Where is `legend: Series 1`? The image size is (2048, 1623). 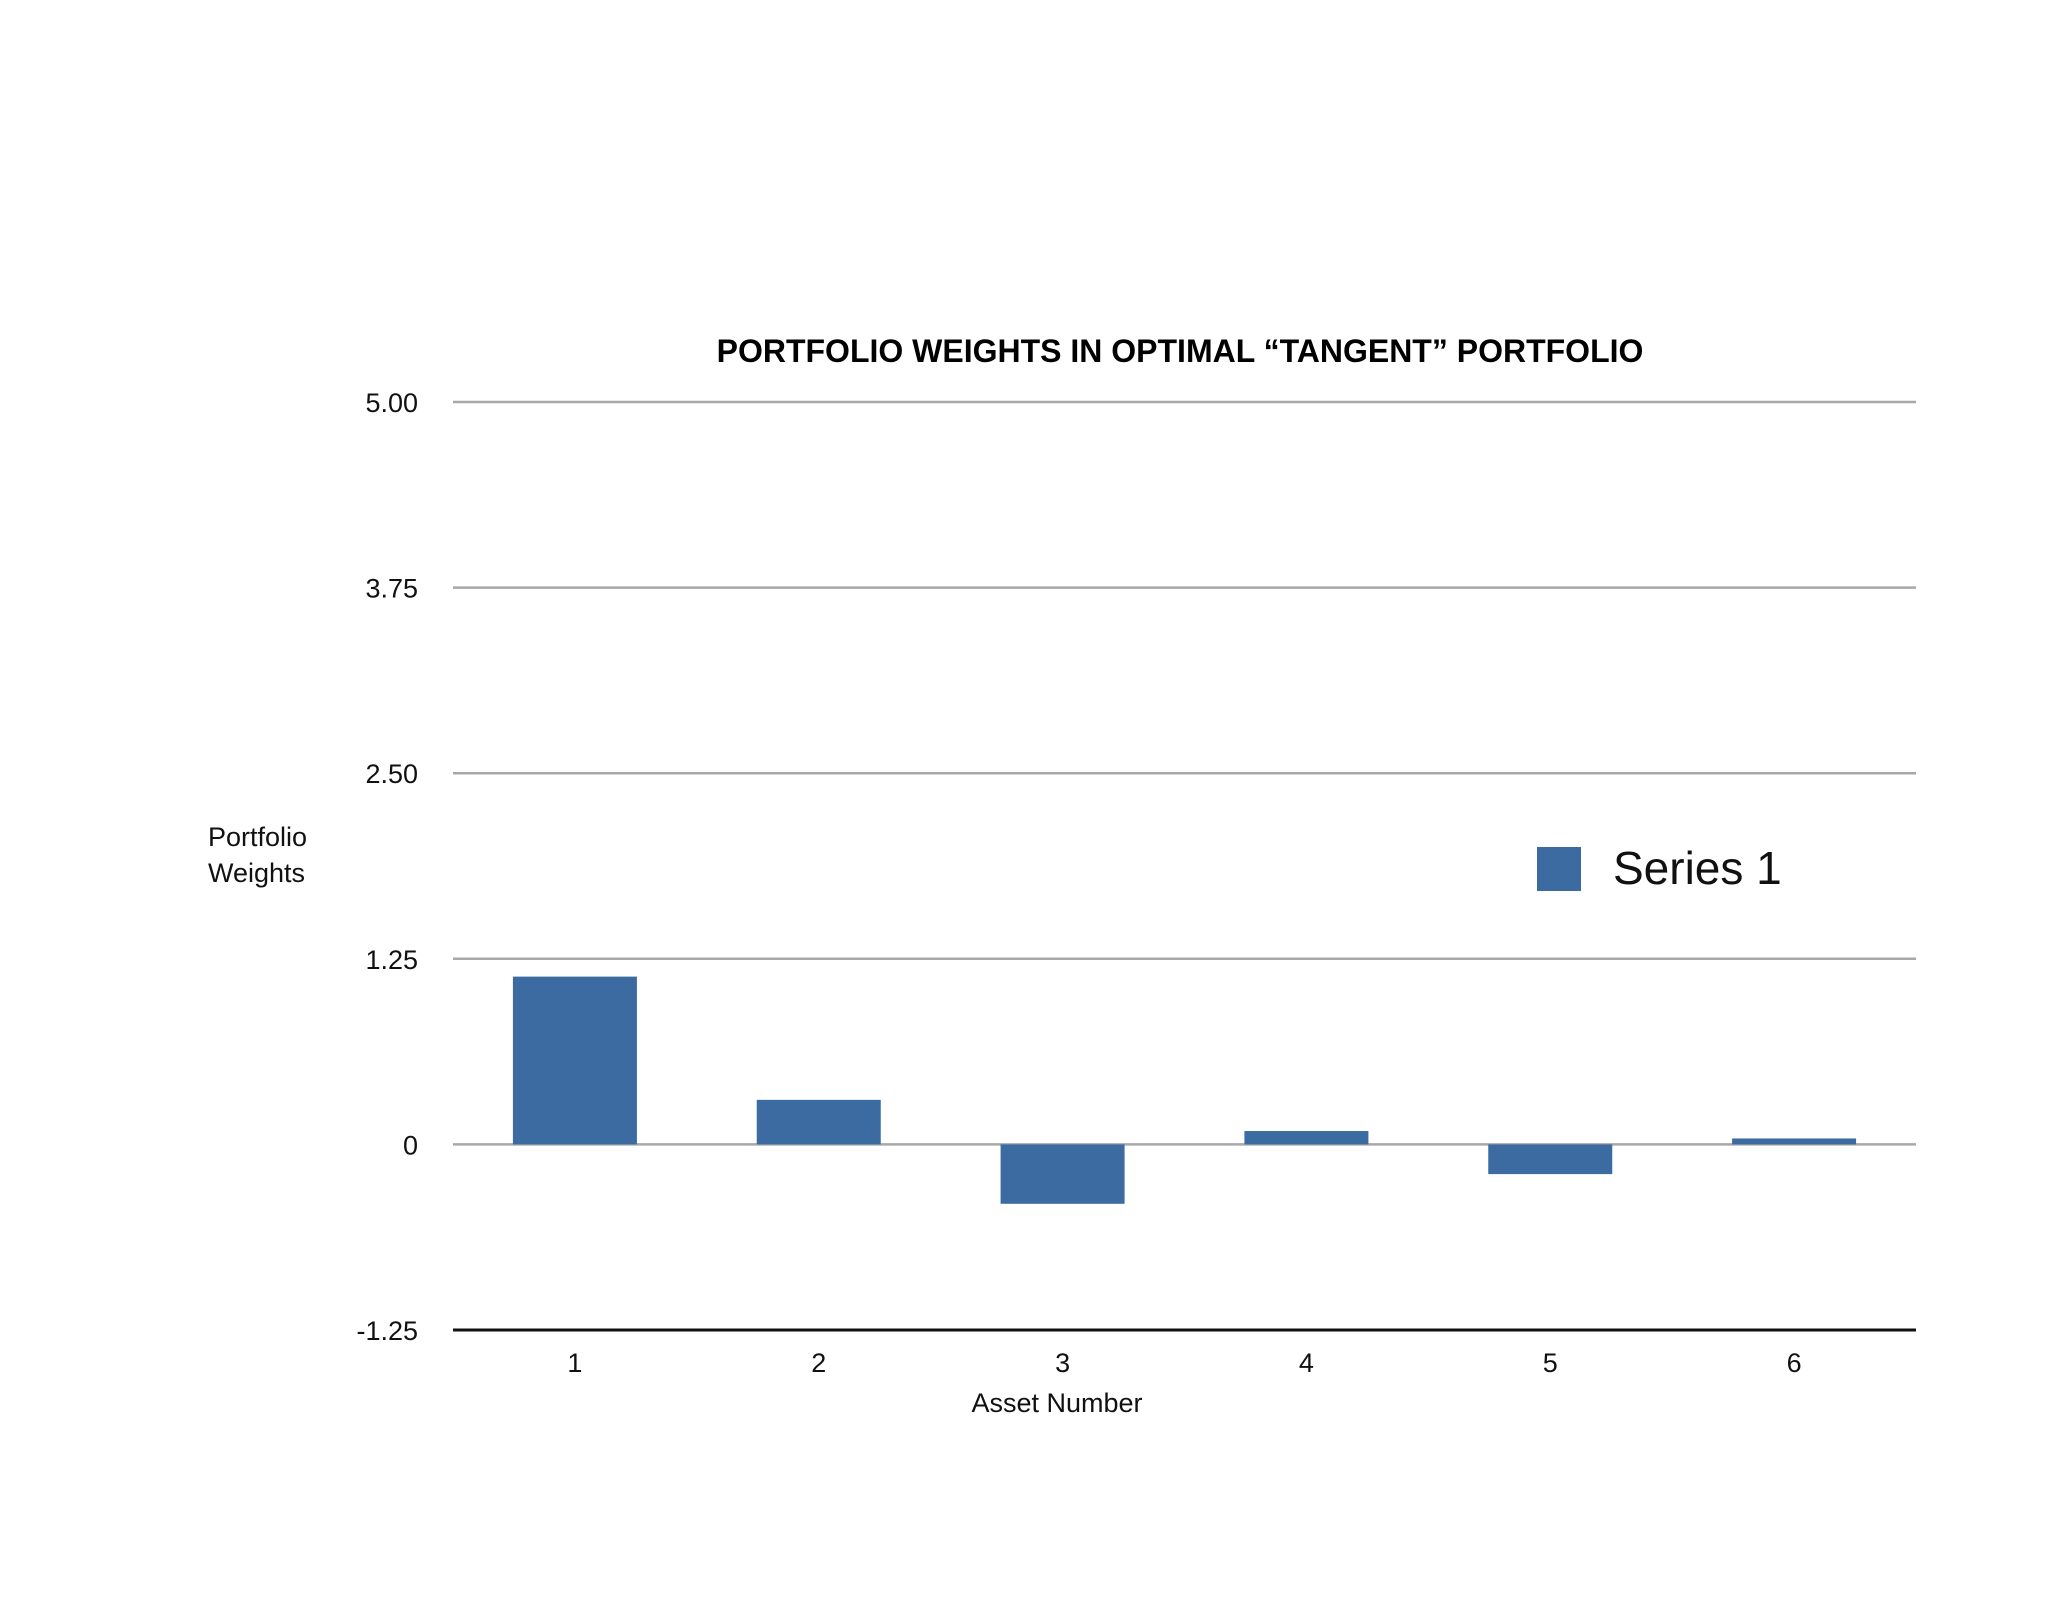
legend: Series 1 is located at coordinates (1659, 868).